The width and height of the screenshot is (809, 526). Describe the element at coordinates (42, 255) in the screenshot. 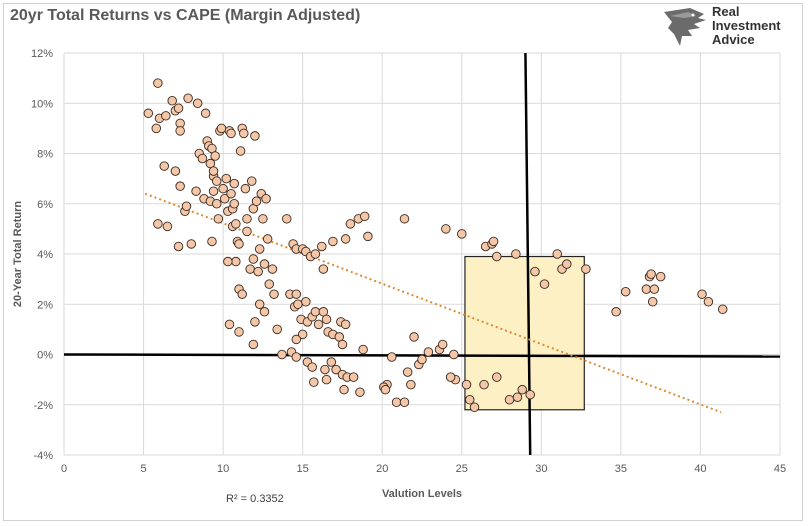

I see `y-tick-labels: -4% -2% 0% 2% 4% 6% 8% 10% 12%` at that location.